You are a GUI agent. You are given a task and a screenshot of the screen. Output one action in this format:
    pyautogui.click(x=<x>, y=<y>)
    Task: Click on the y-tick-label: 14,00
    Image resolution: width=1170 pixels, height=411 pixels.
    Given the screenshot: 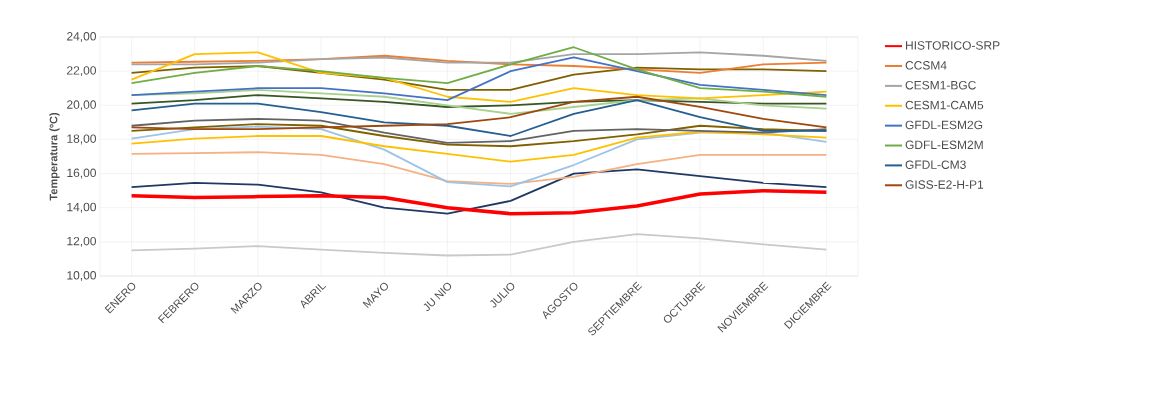 What is the action you would take?
    pyautogui.click(x=82, y=207)
    